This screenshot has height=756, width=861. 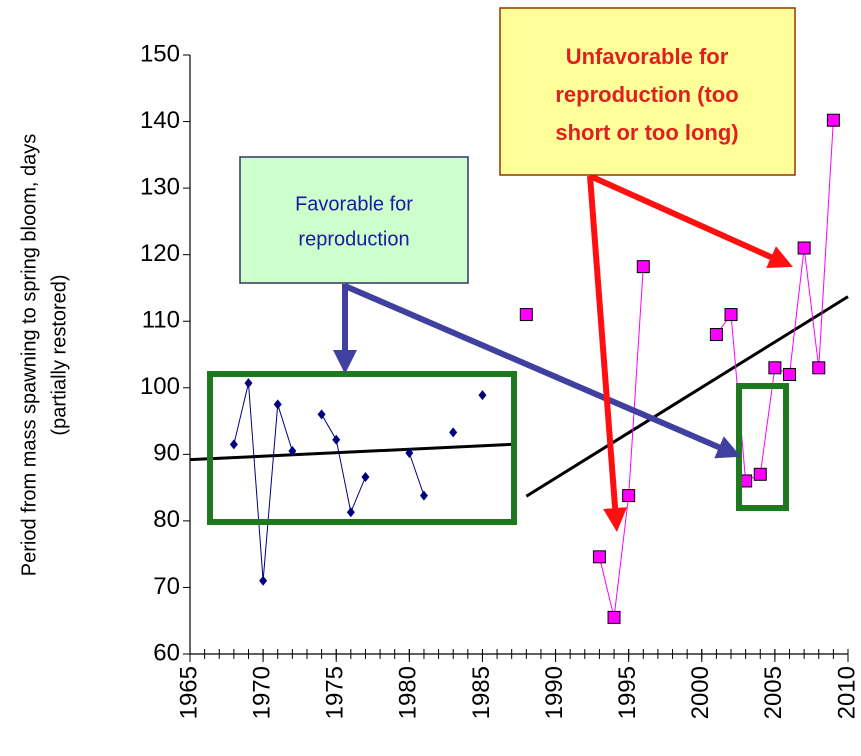 What do you see at coordinates (160, 120) in the screenshot?
I see `y-tick-label: 140` at bounding box center [160, 120].